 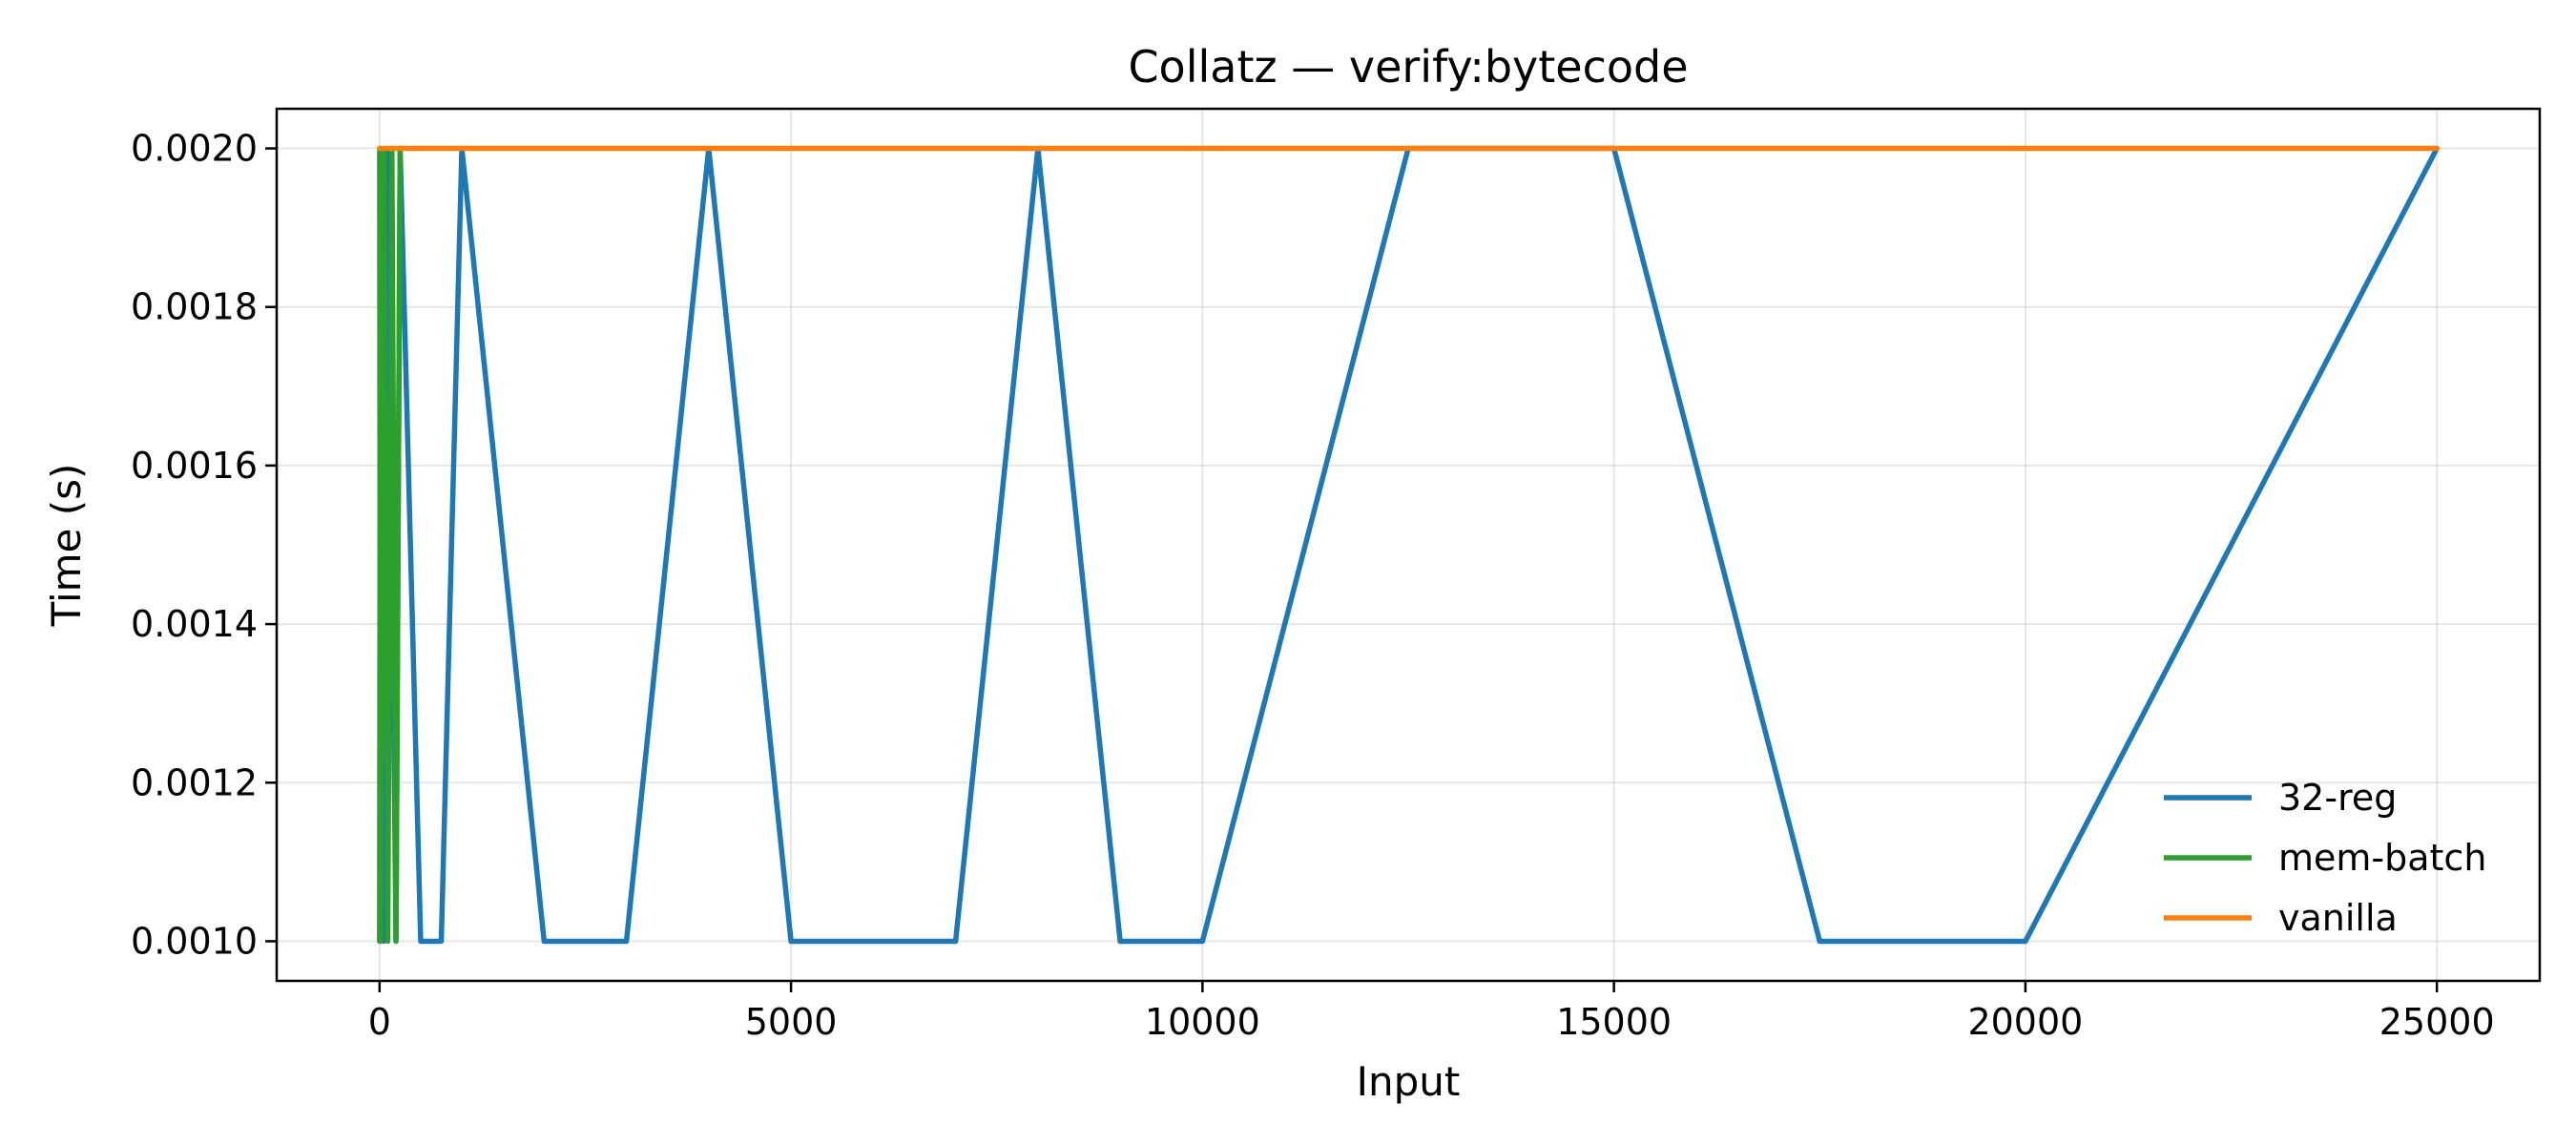 What do you see at coordinates (194, 307) in the screenshot?
I see `y-tick-label: 0.0018` at bounding box center [194, 307].